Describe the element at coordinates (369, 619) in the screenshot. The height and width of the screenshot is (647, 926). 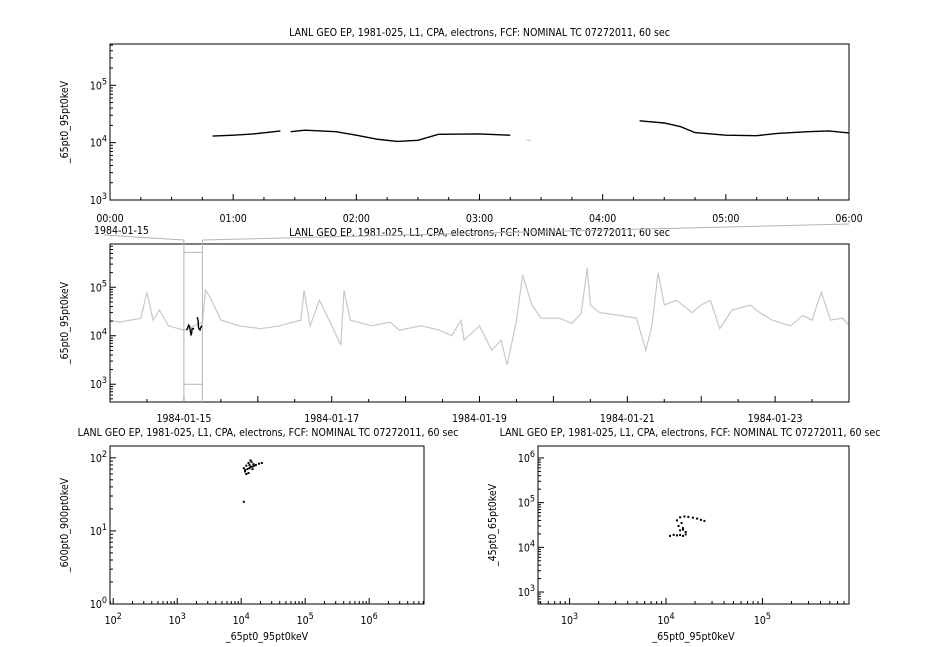
I see `x-tick-label: 10⁶` at that location.